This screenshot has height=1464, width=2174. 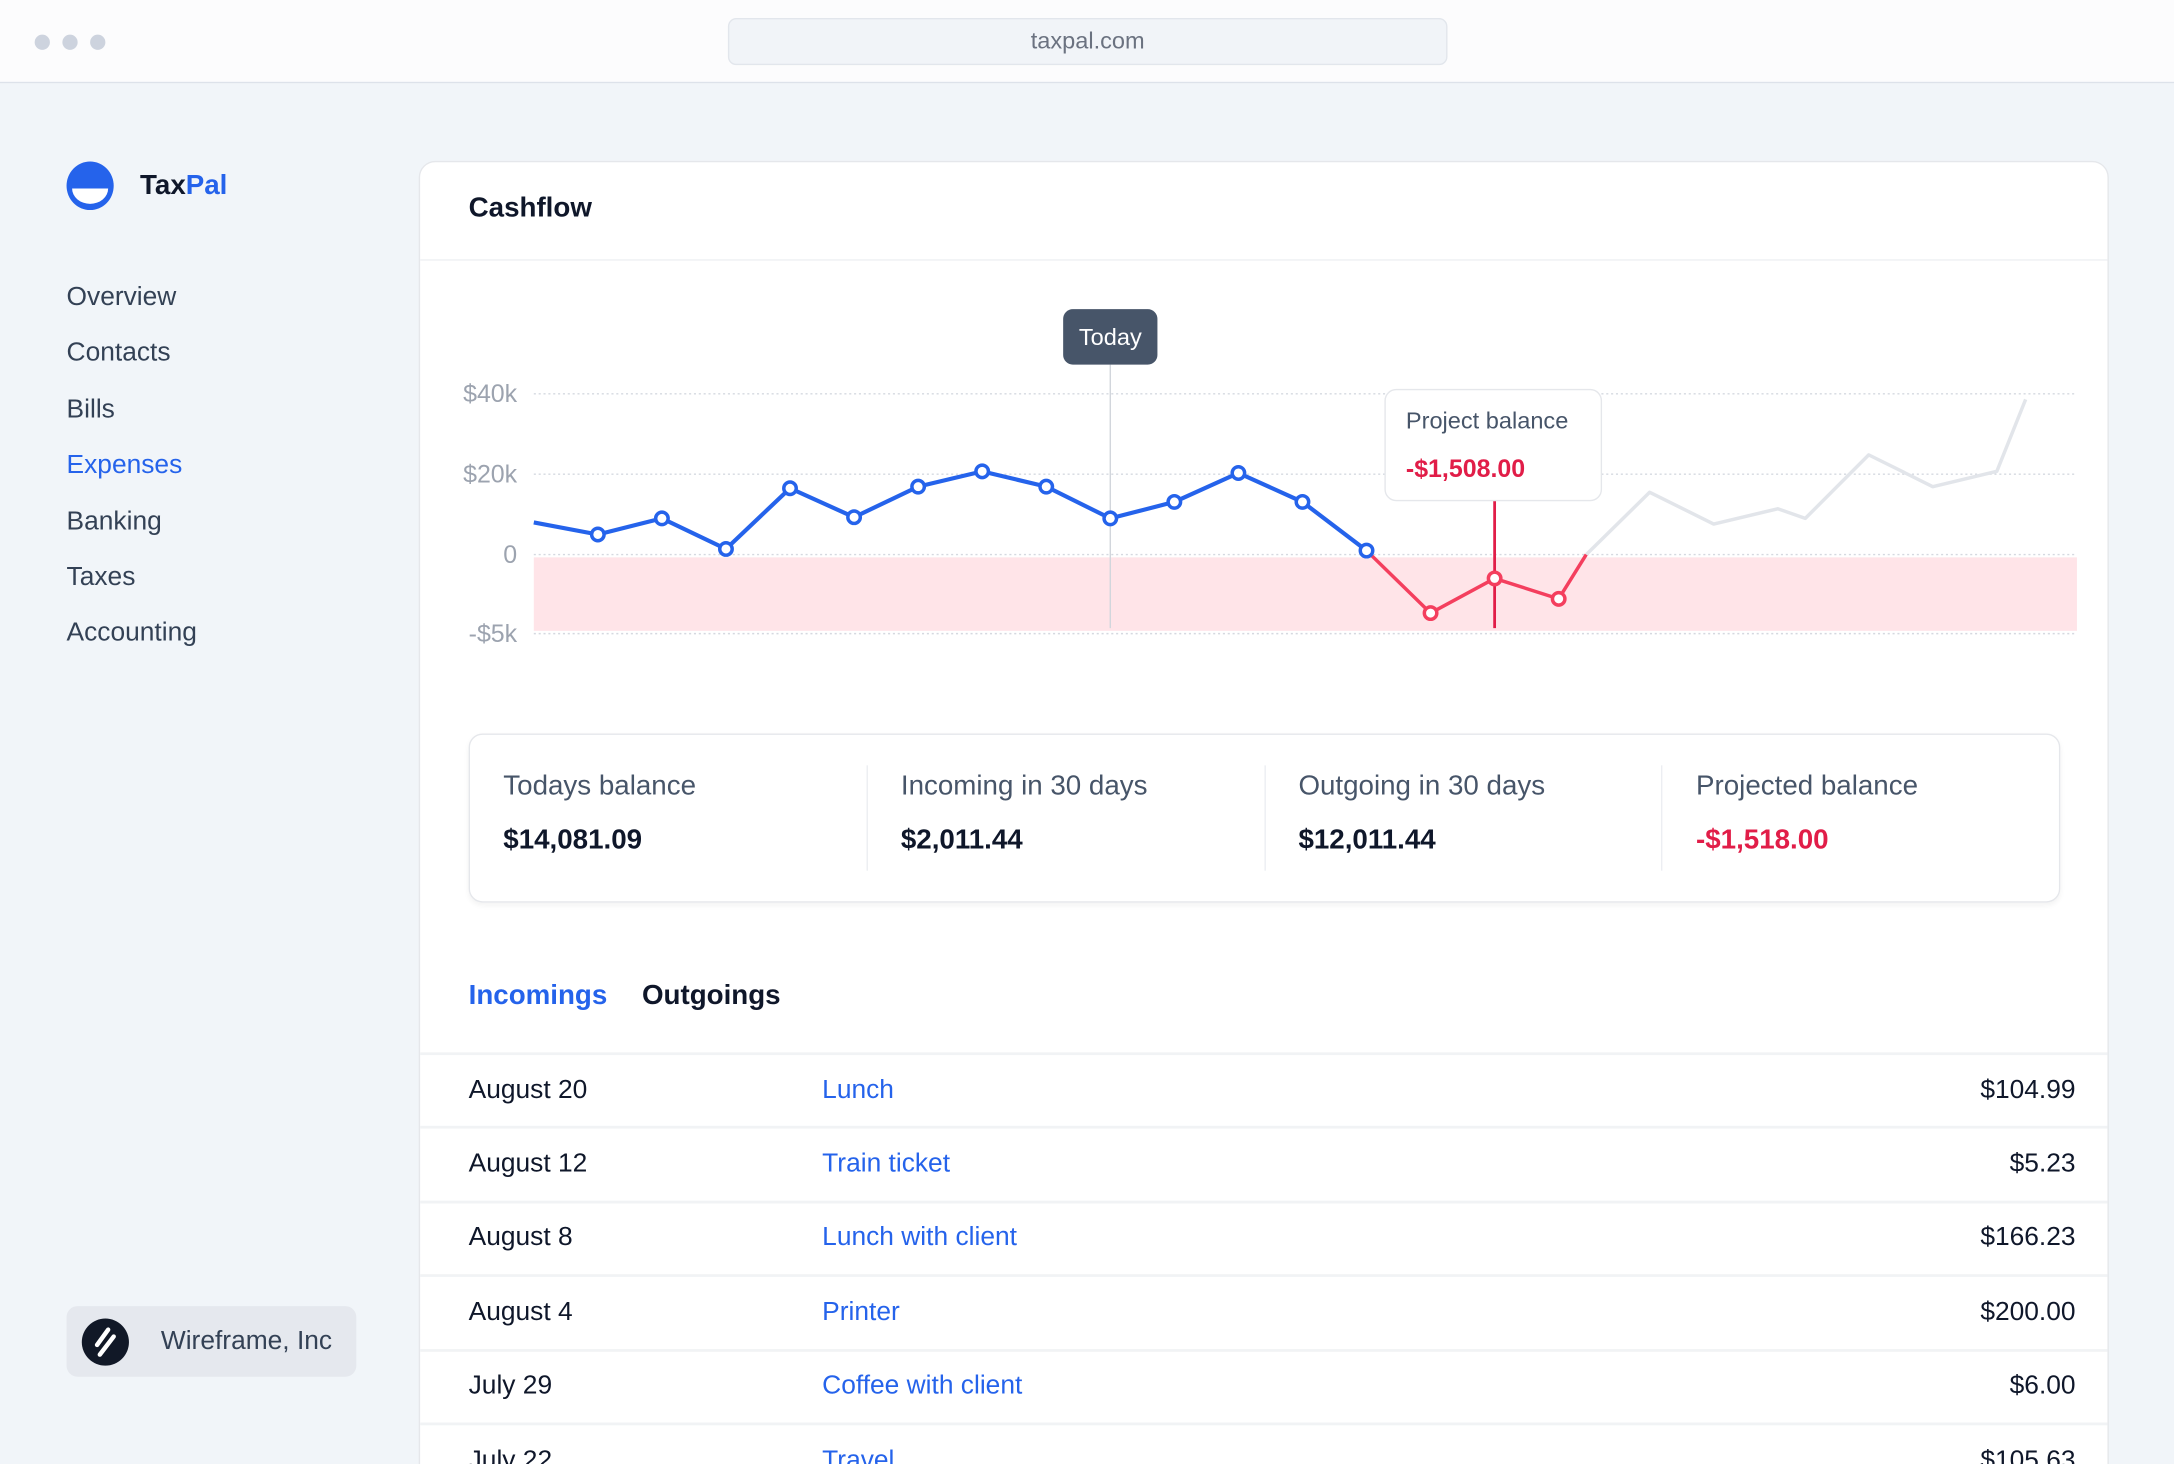 I want to click on stat-value: -$1,518.00, so click(x=1762, y=840).